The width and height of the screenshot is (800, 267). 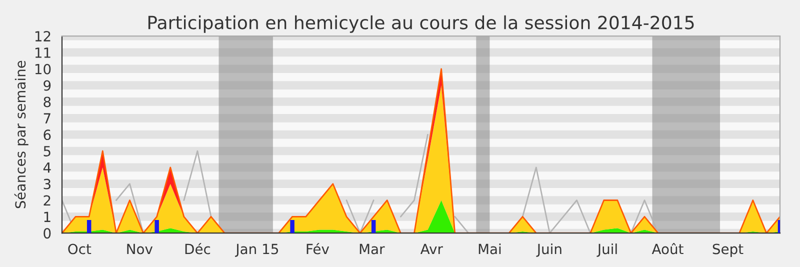 I want to click on y-tick-label: 6, so click(x=47, y=135).